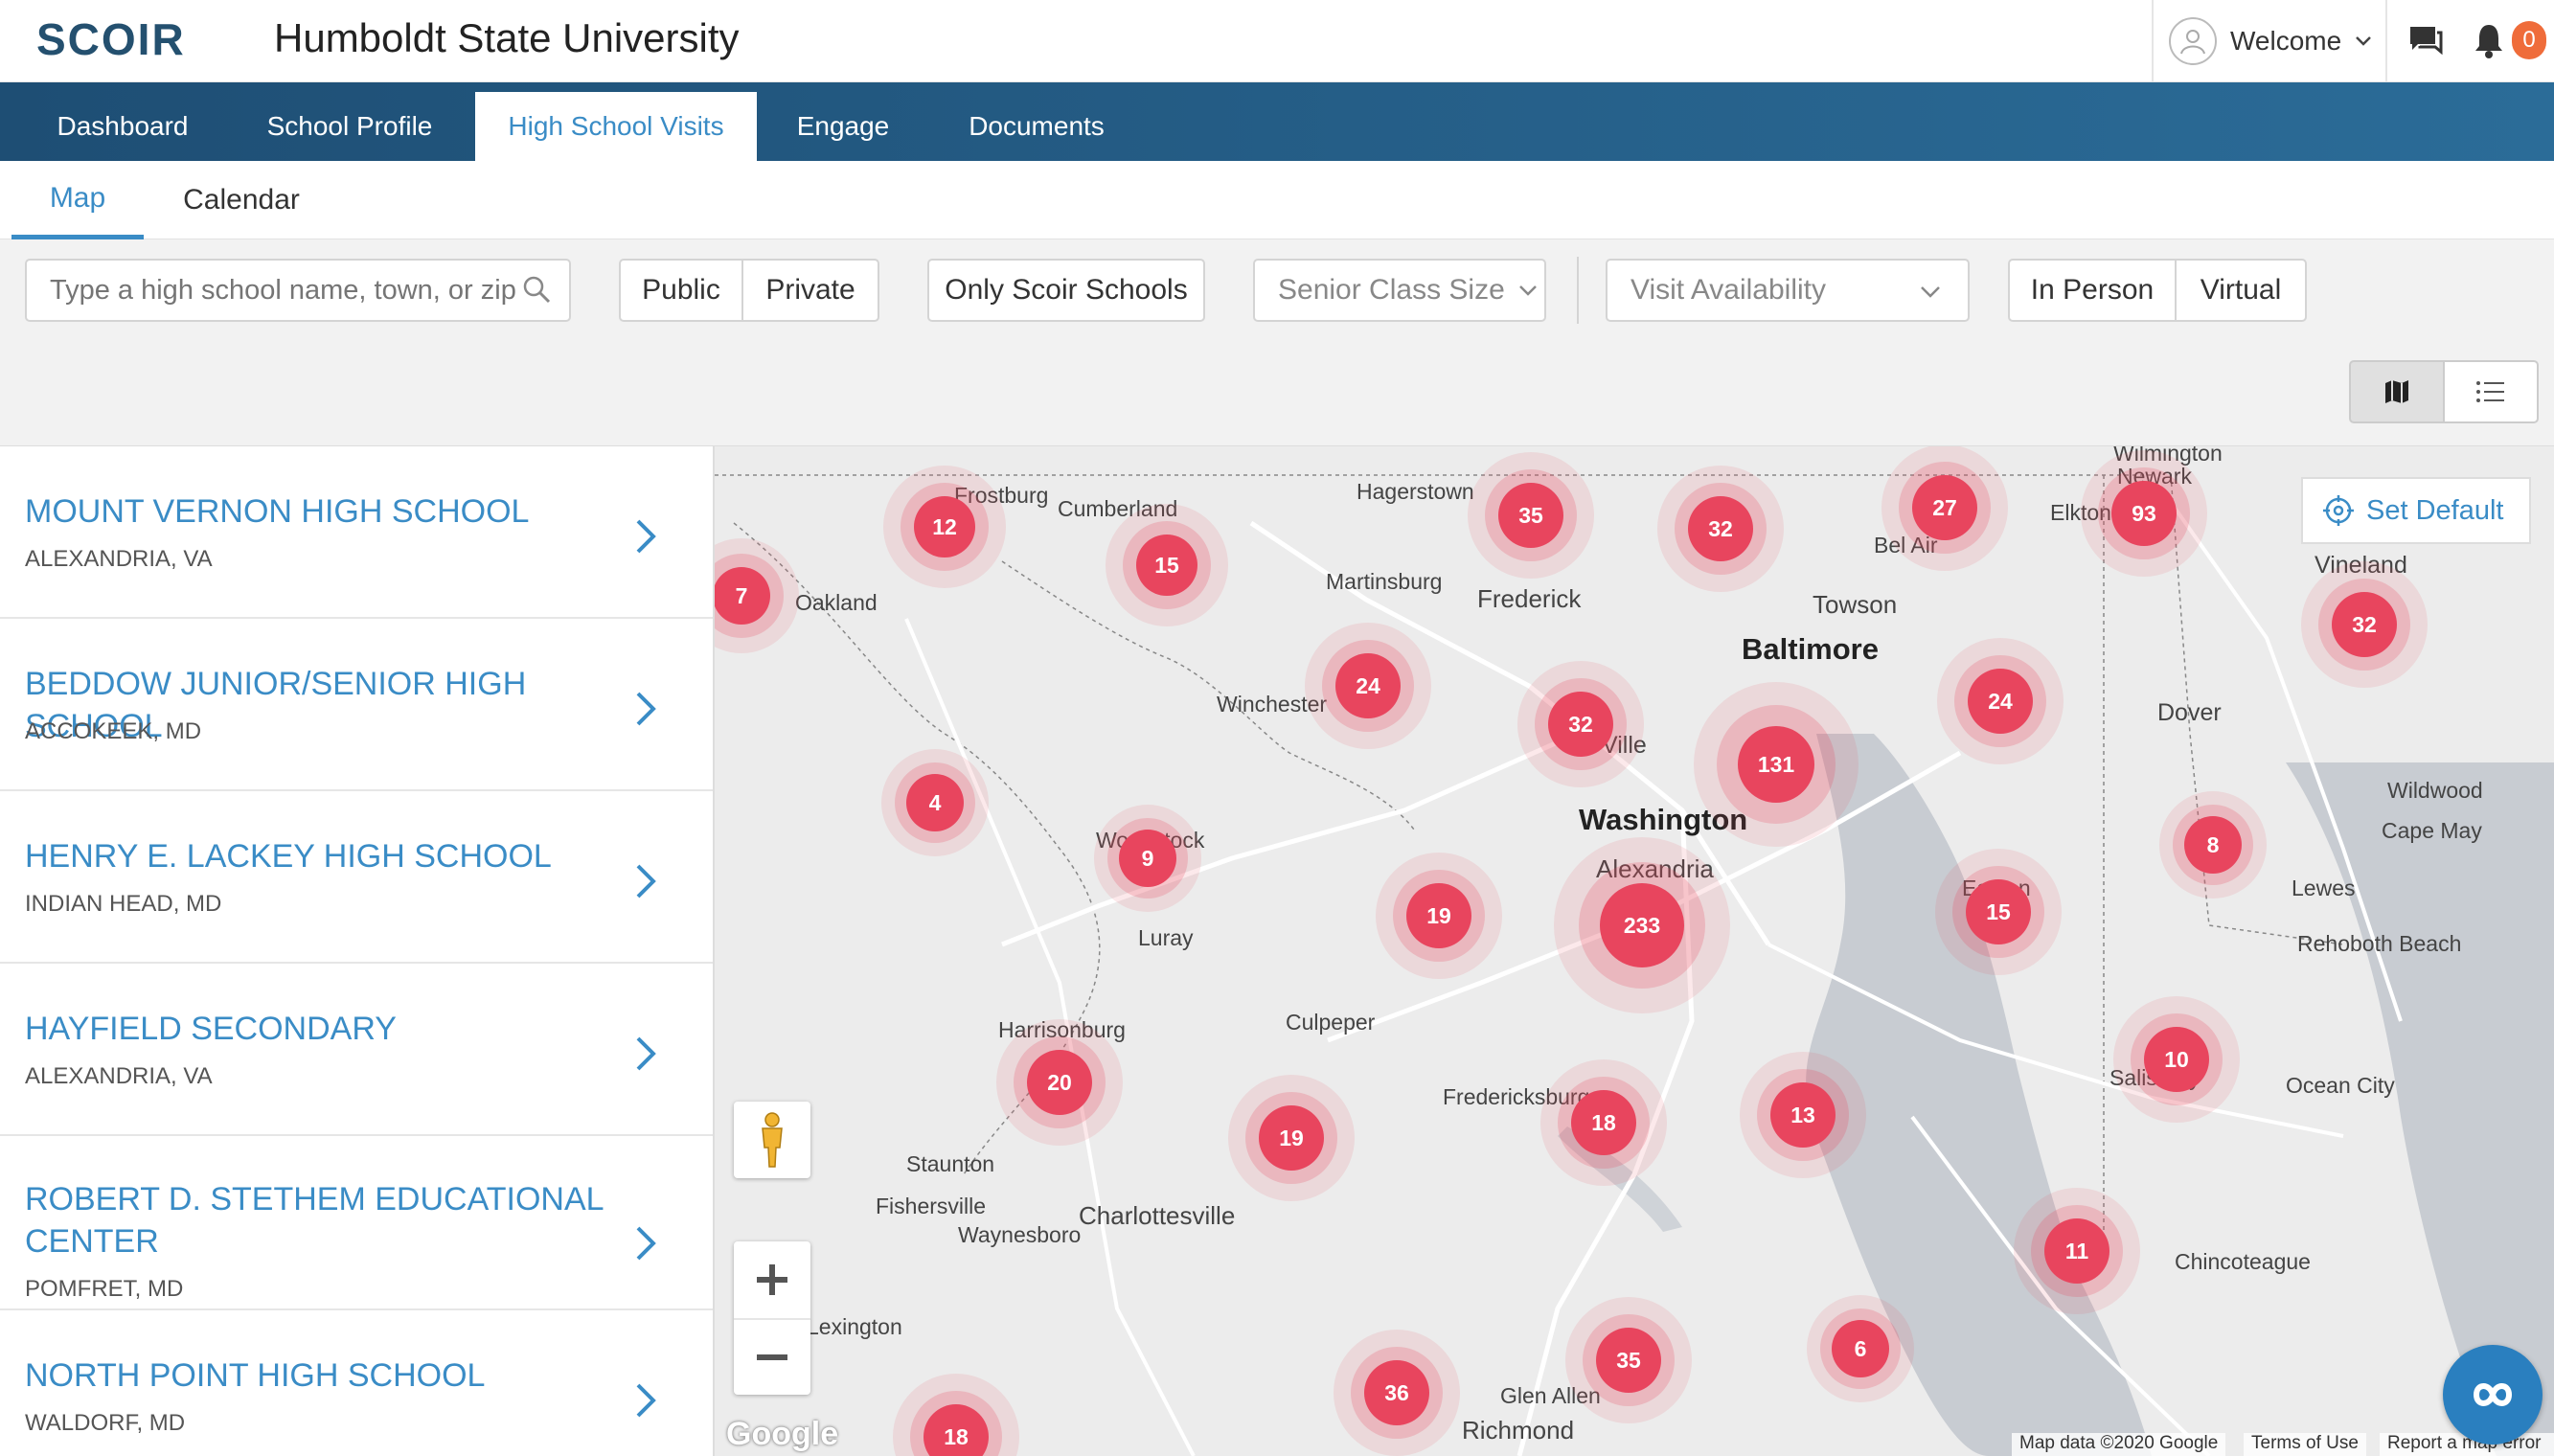 Image resolution: width=2554 pixels, height=1456 pixels. I want to click on city-label: Frostburg, so click(1001, 495).